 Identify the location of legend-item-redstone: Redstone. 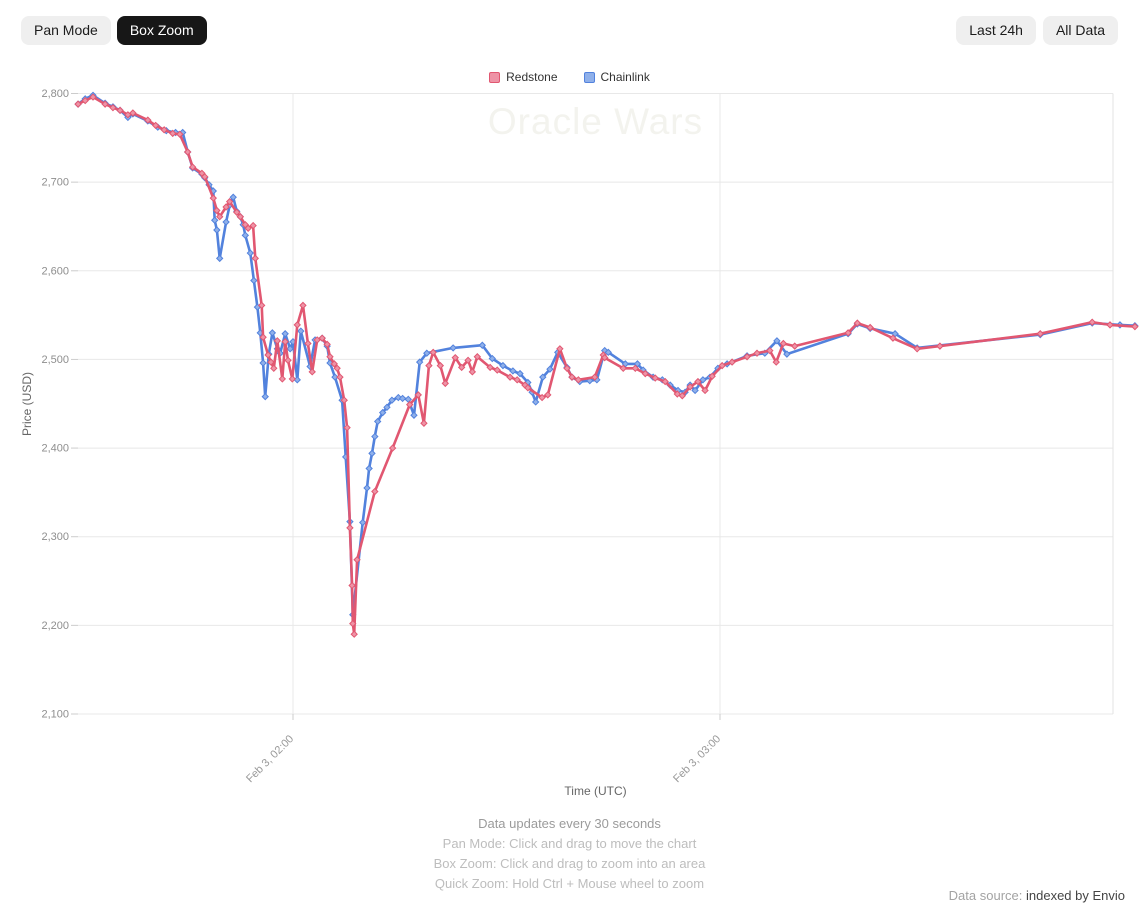
(523, 77).